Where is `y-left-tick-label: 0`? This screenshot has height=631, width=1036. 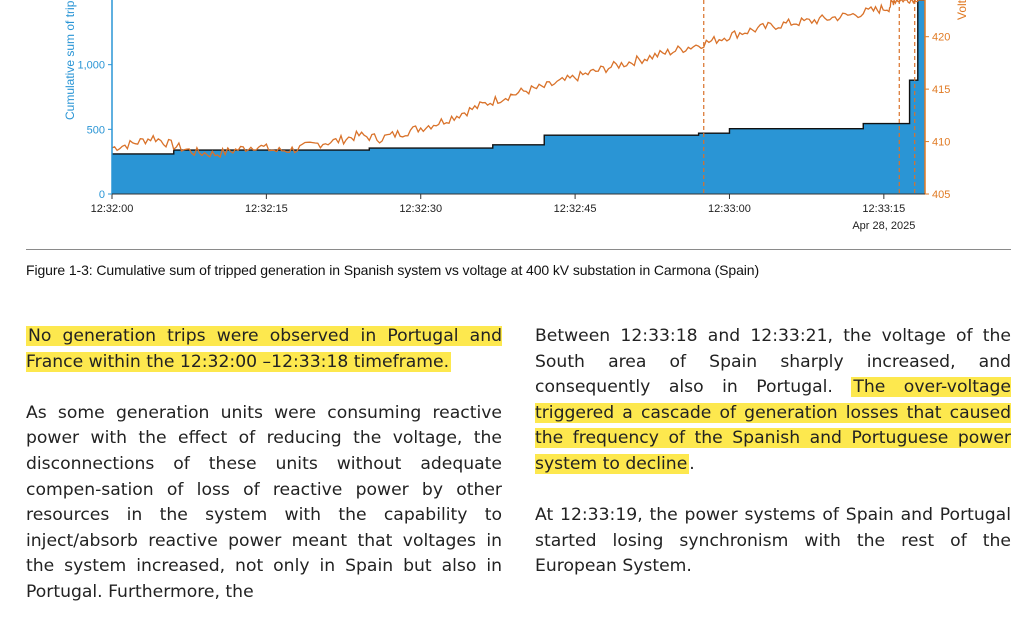 y-left-tick-label: 0 is located at coordinates (102, 195).